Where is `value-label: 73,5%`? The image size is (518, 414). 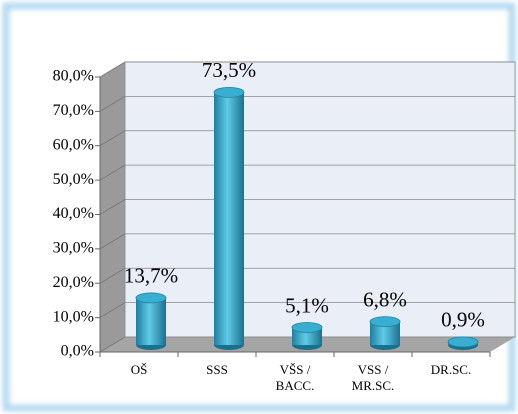
value-label: 73,5% is located at coordinates (229, 70).